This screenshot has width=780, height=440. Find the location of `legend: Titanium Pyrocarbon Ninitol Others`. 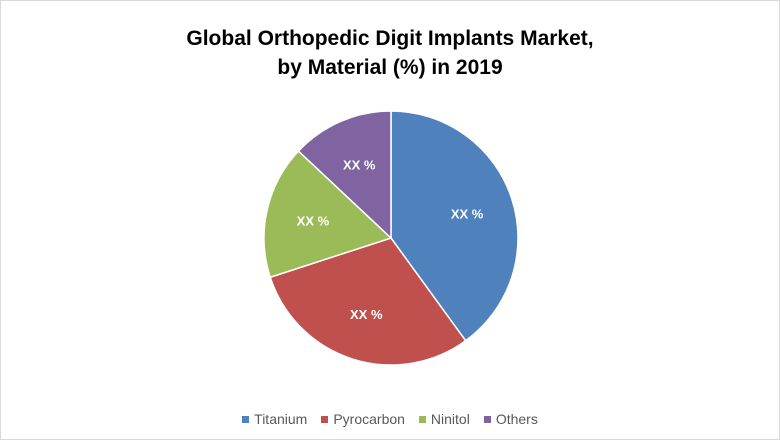

legend: Titanium Pyrocarbon Ninitol Others is located at coordinates (390, 419).